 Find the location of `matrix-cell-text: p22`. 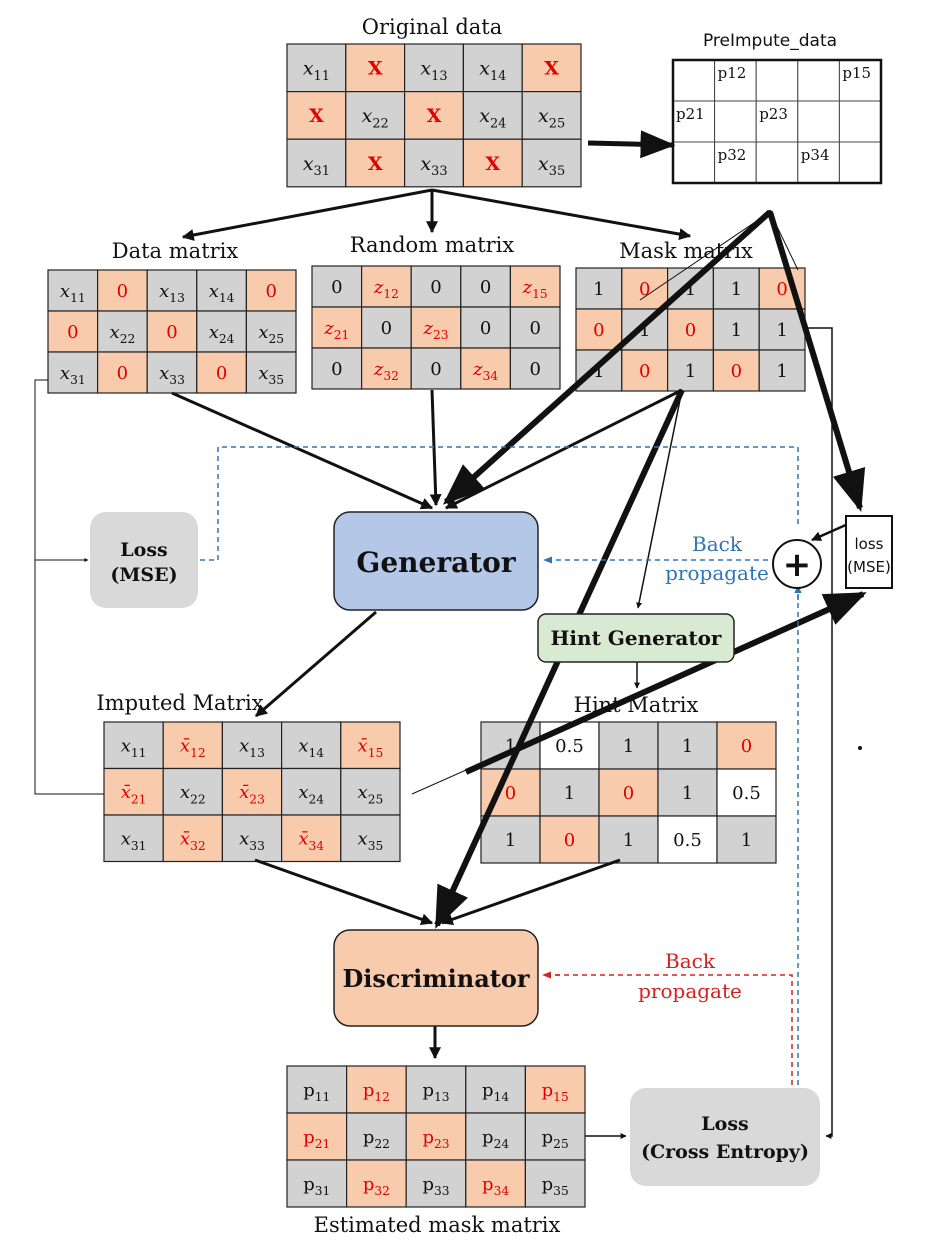

matrix-cell-text: p22 is located at coordinates (376, 1139).